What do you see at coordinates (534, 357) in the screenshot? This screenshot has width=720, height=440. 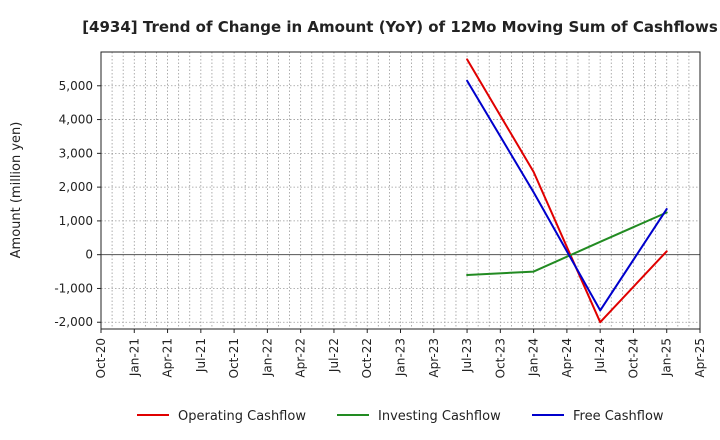 I see `x-tick-label: Jan-24` at bounding box center [534, 357].